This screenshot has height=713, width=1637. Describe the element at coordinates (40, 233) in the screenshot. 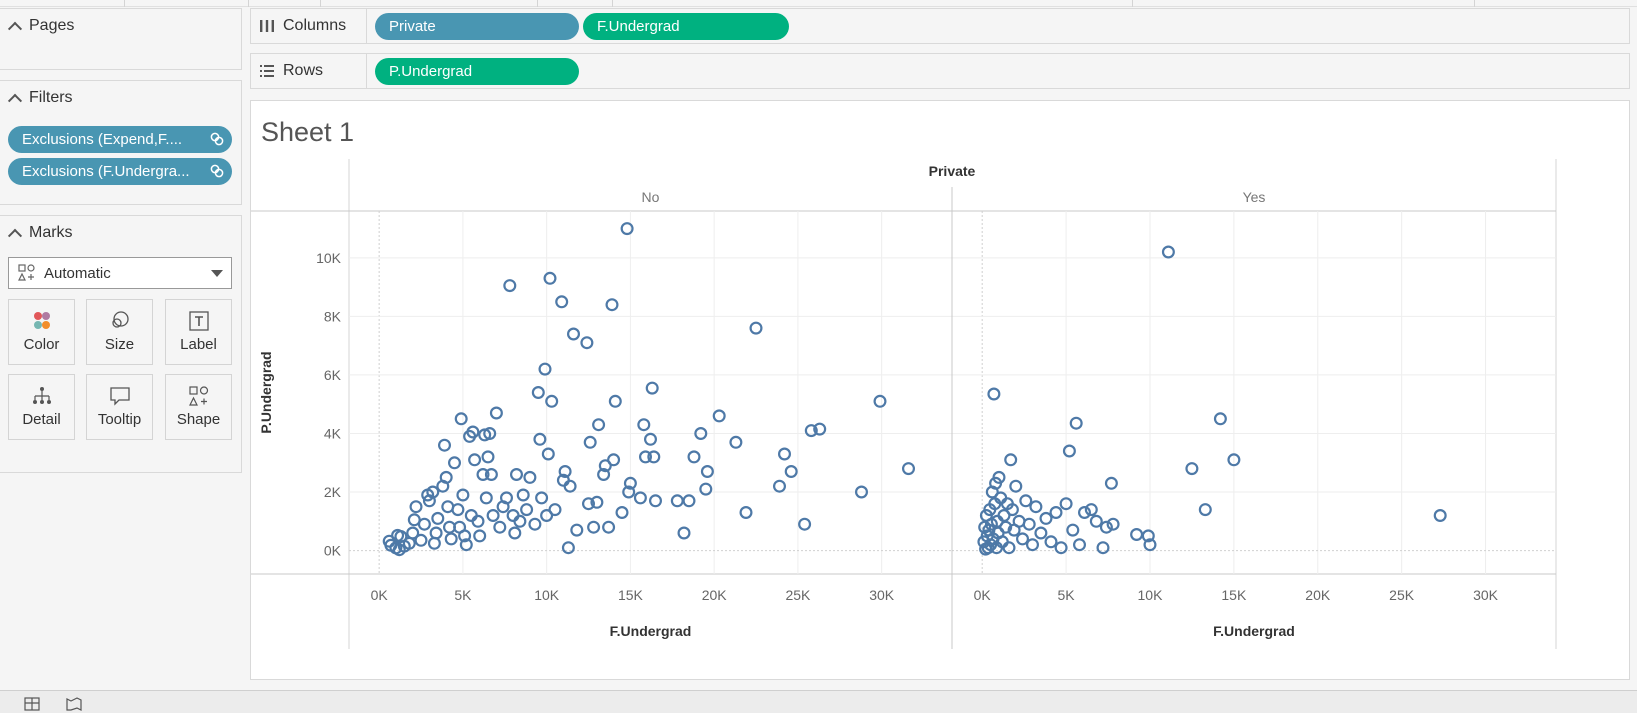

I see `marks-header: Marks` at that location.